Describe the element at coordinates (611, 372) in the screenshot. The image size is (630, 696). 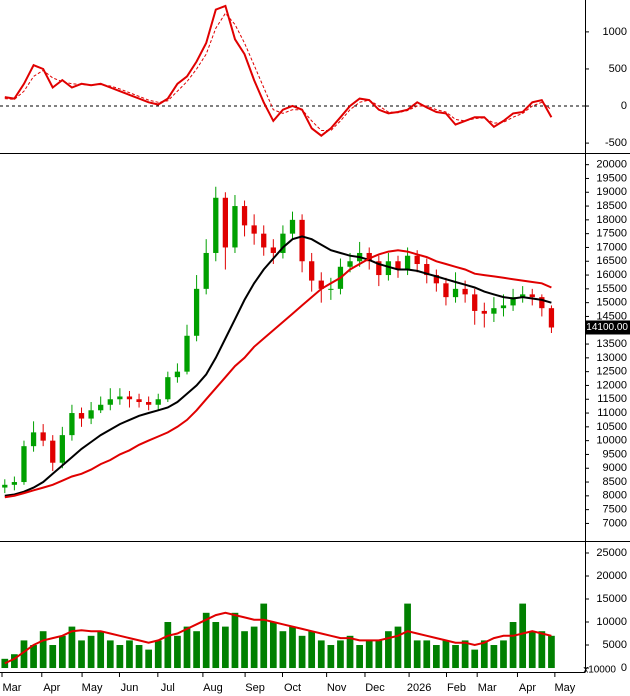
I see `y-tick-label: 12500` at that location.